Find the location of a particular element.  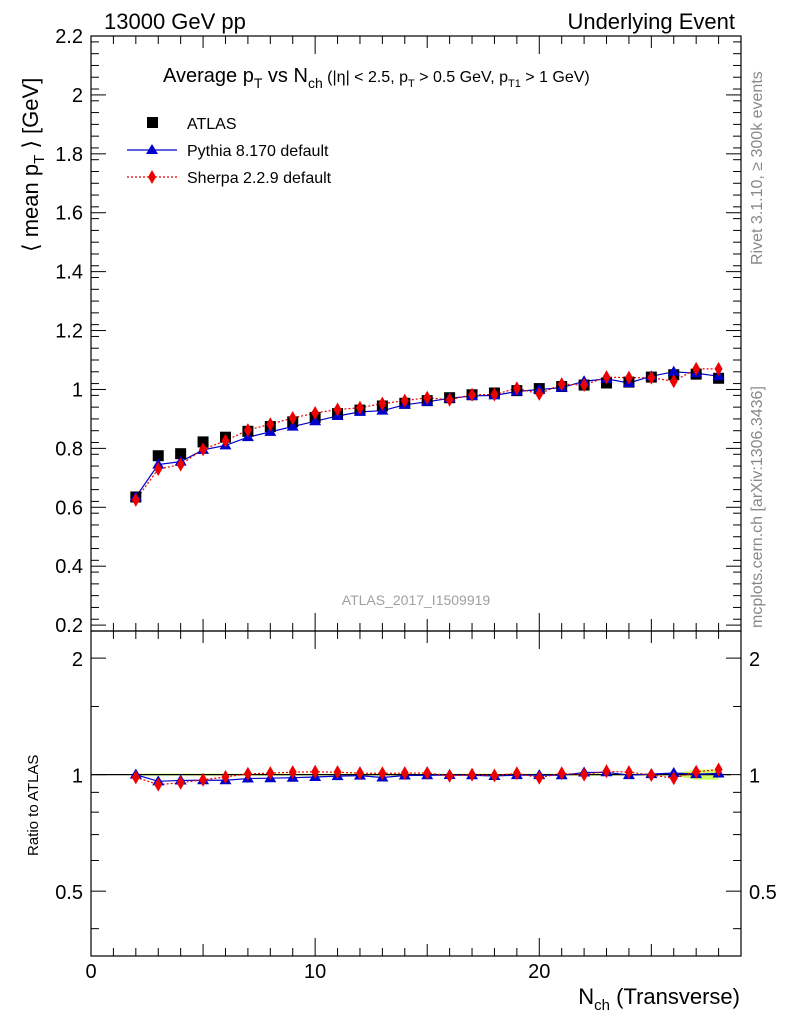

ratio-y-tick-label-right: 1 is located at coordinates (754, 777).